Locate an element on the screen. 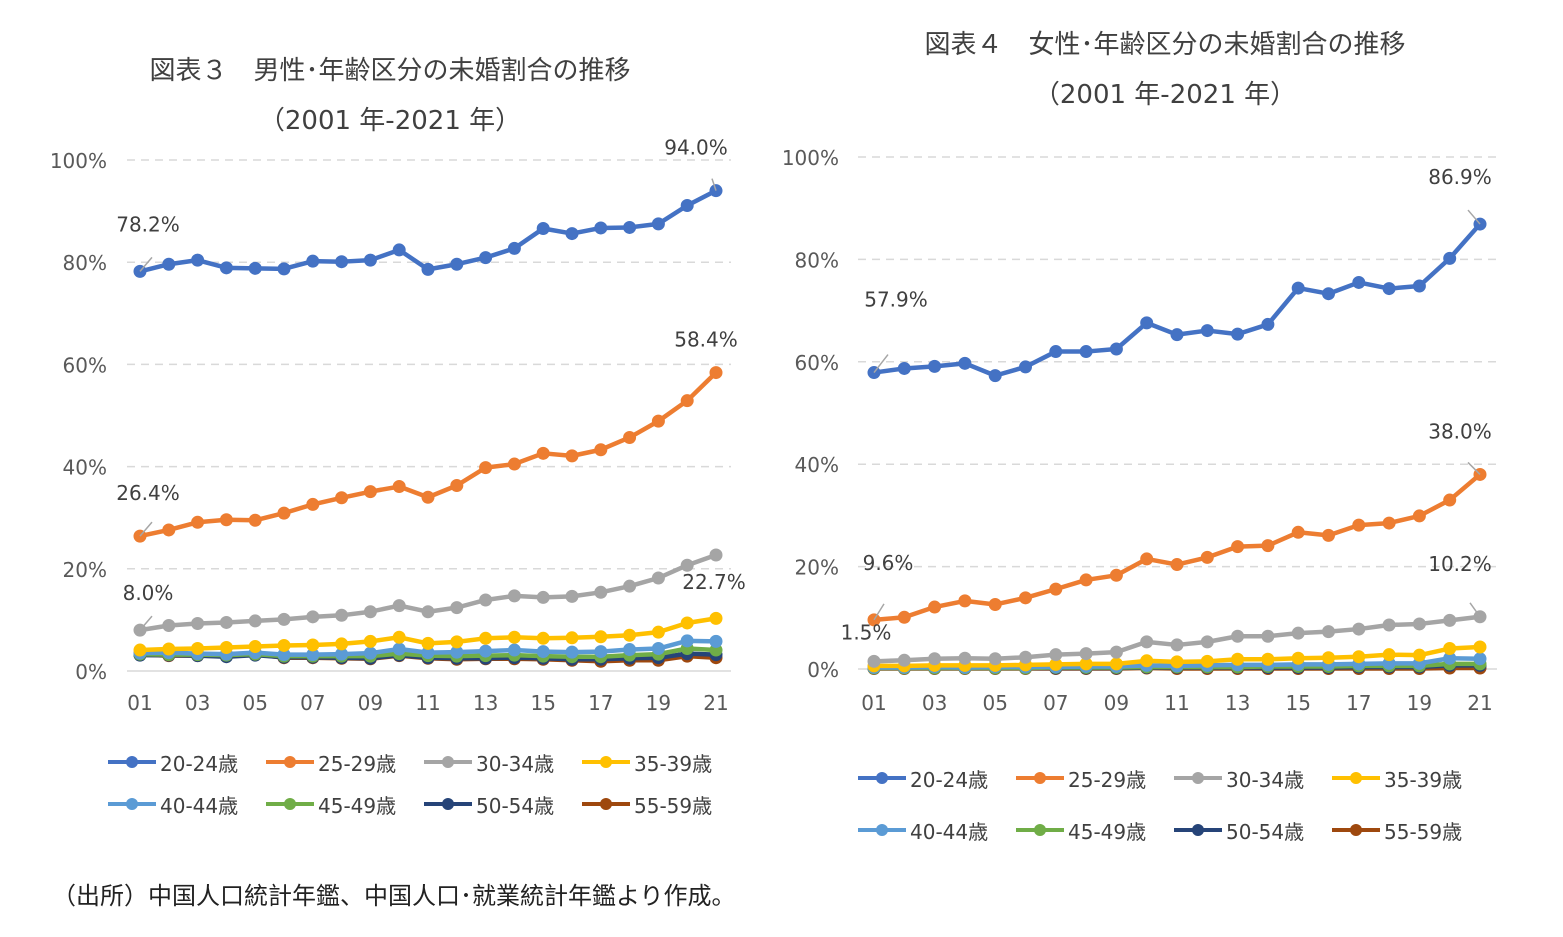 The height and width of the screenshot is (937, 1563). x-tick-label: 17 is located at coordinates (600, 703).